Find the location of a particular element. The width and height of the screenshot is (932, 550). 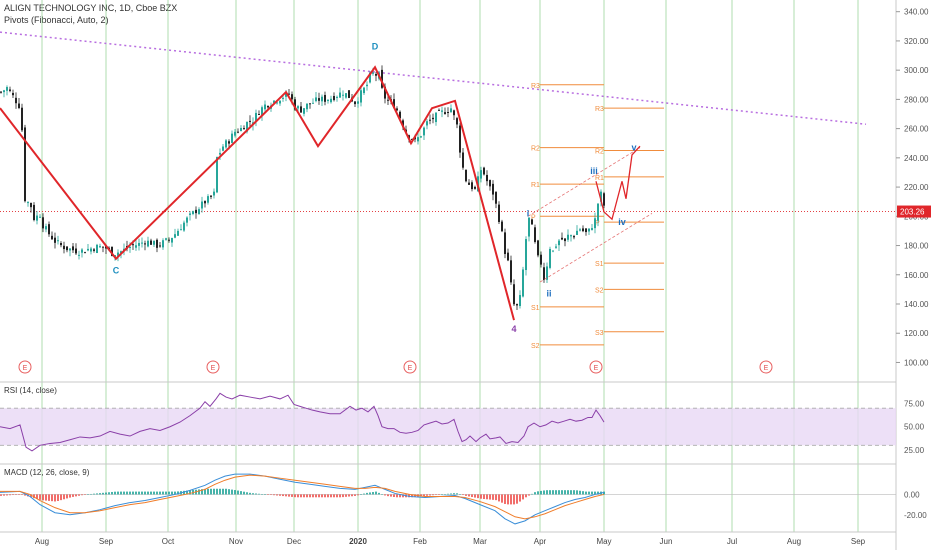

earnings-marker-label: E is located at coordinates (25, 368).